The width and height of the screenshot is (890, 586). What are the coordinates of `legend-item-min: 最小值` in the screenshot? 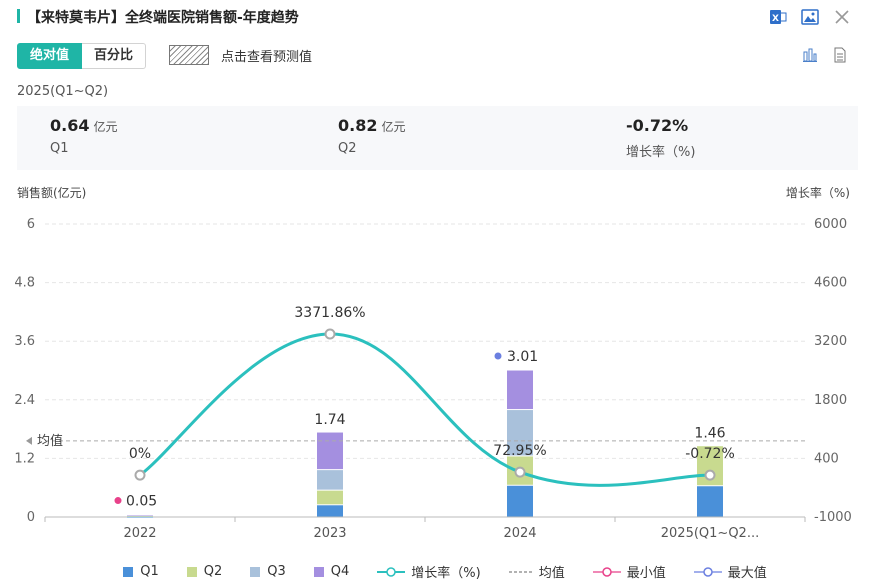 It's located at (629, 571).